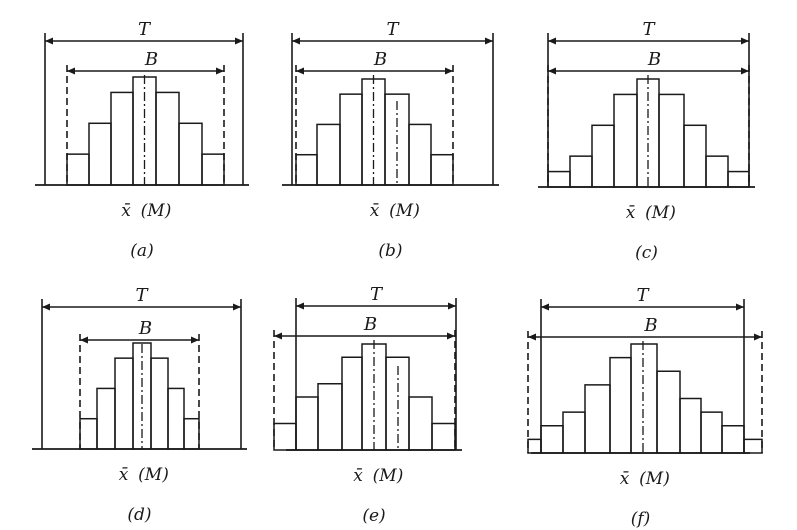 This screenshot has width=797, height=530. I want to click on panel-e: TBx̄ (M) (e), so click(367, 405).